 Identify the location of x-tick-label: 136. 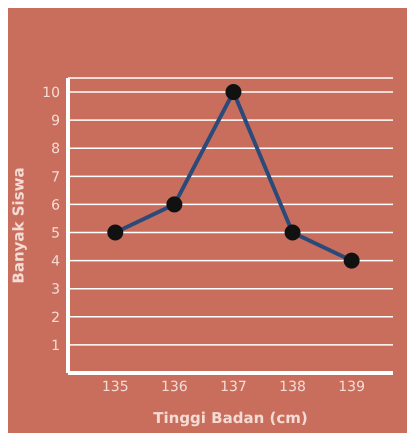
(174, 386).